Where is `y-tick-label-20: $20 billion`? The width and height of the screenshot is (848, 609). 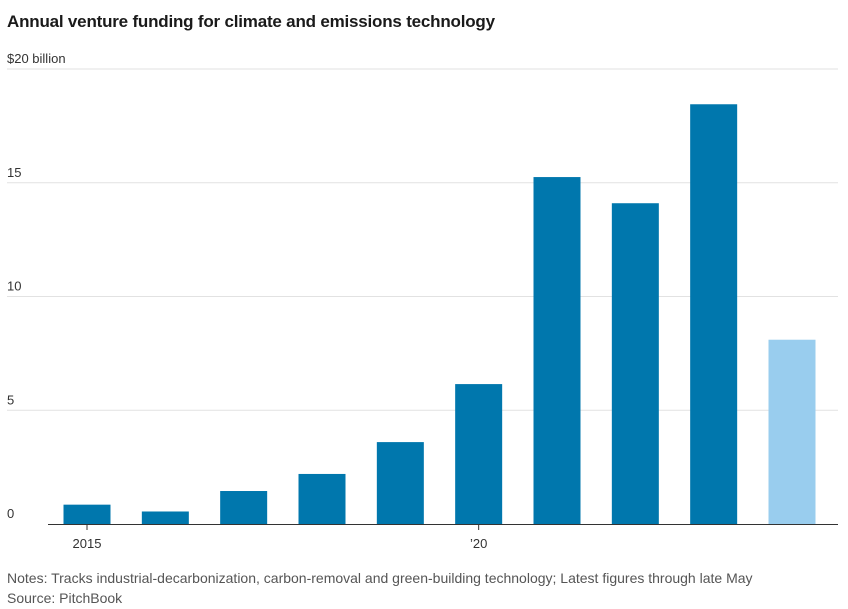
y-tick-label-20: $20 billion is located at coordinates (36, 58).